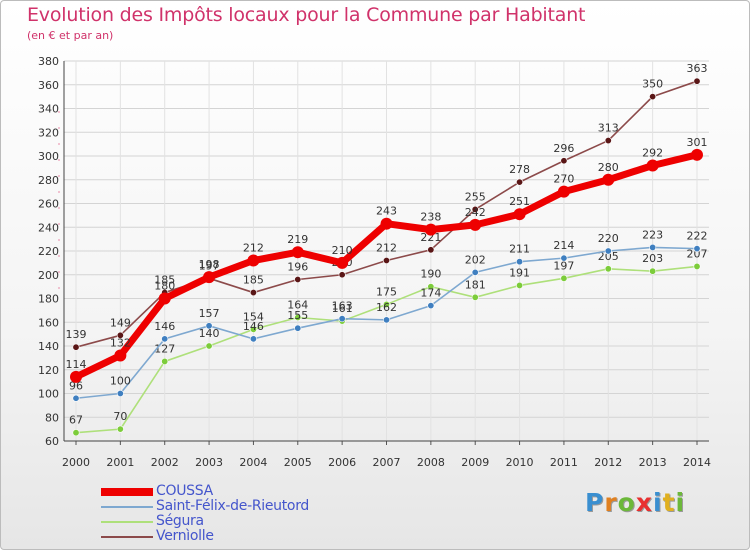 The height and width of the screenshot is (550, 750). I want to click on data-label-vern-olle: 313, so click(608, 128).